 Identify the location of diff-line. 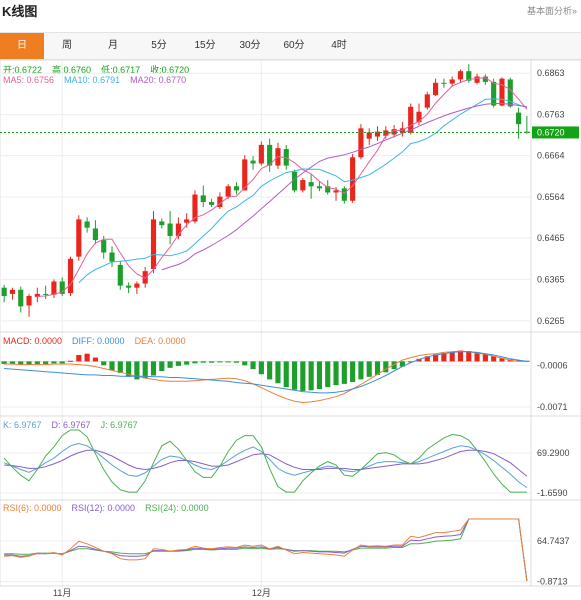
(265, 377).